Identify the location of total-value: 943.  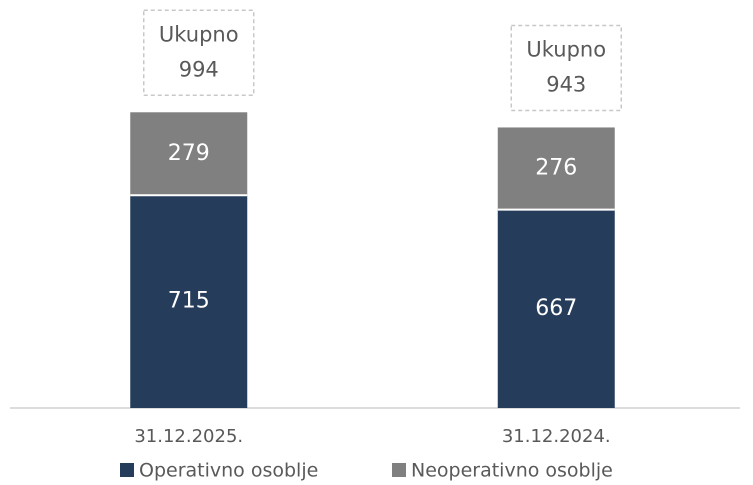
(566, 84).